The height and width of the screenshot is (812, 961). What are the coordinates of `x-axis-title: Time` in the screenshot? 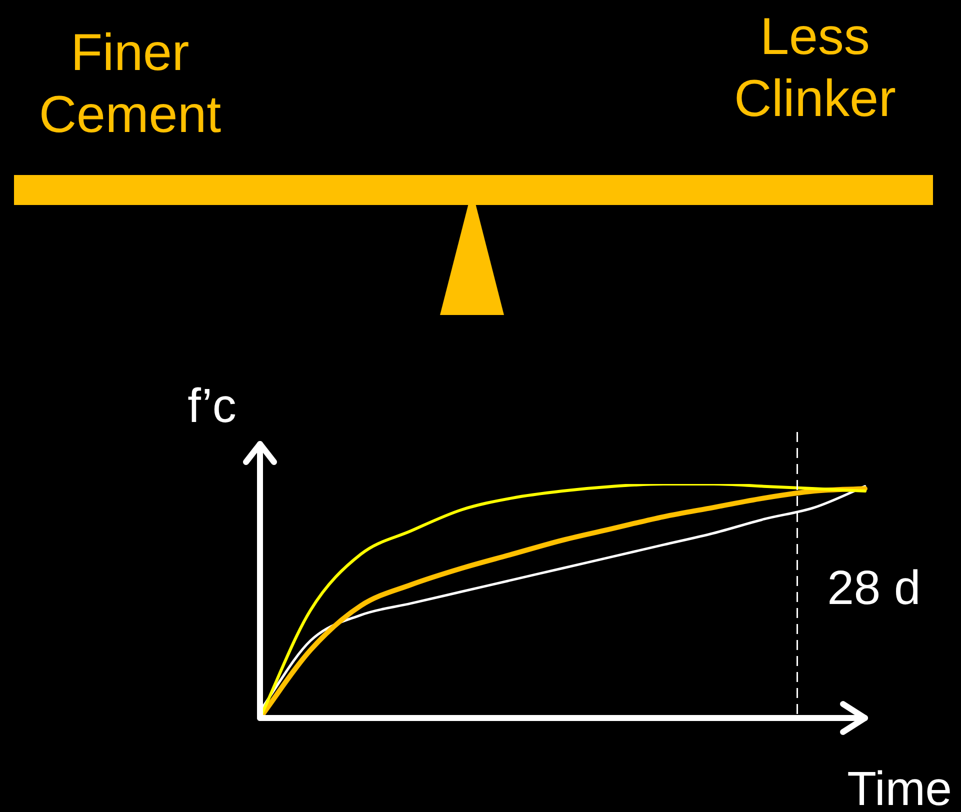 It's located at (899, 787).